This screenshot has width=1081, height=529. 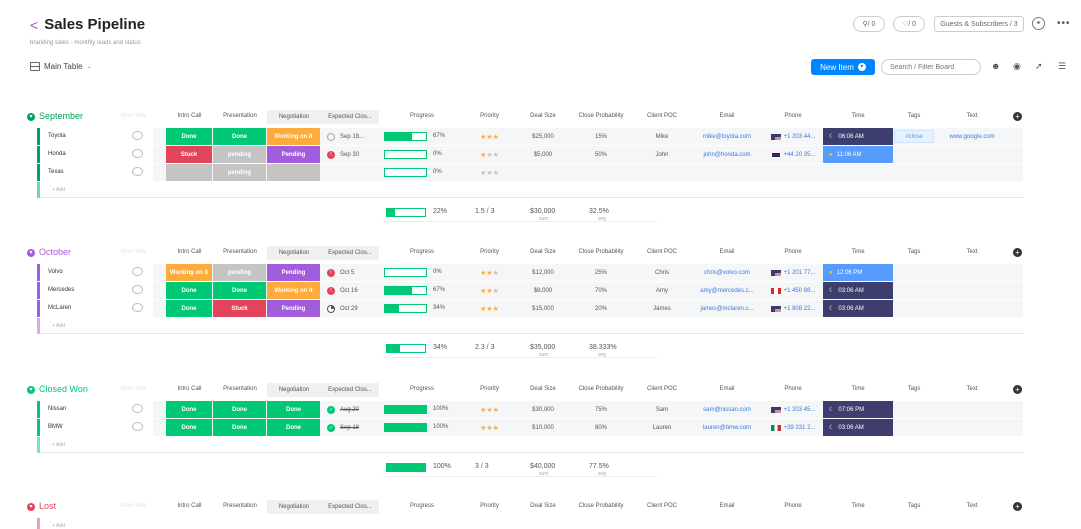 What do you see at coordinates (858, 272) in the screenshot?
I see `time-cell: ● 12:06 PM` at bounding box center [858, 272].